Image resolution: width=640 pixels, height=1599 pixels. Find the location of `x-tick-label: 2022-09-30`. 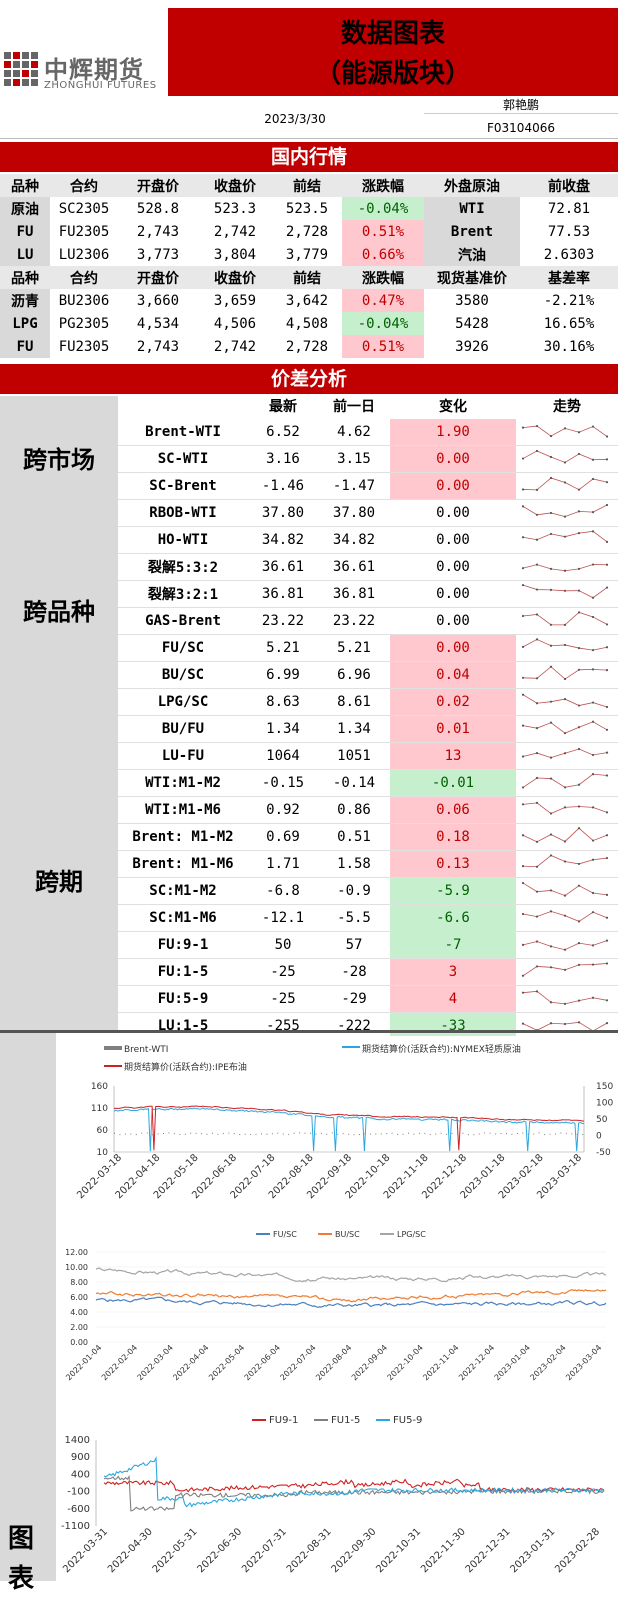

x-tick-label: 2022-09-30 is located at coordinates (354, 1550).